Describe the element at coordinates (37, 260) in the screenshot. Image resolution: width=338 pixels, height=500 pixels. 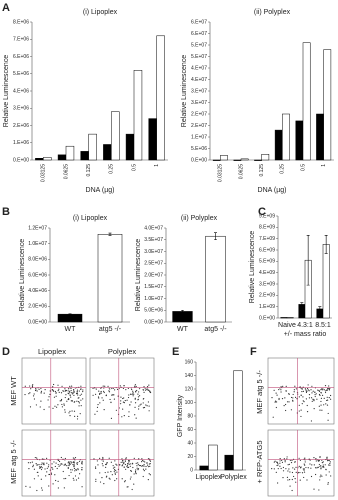
I see `y-tick-label: 8.0E+06` at that location.